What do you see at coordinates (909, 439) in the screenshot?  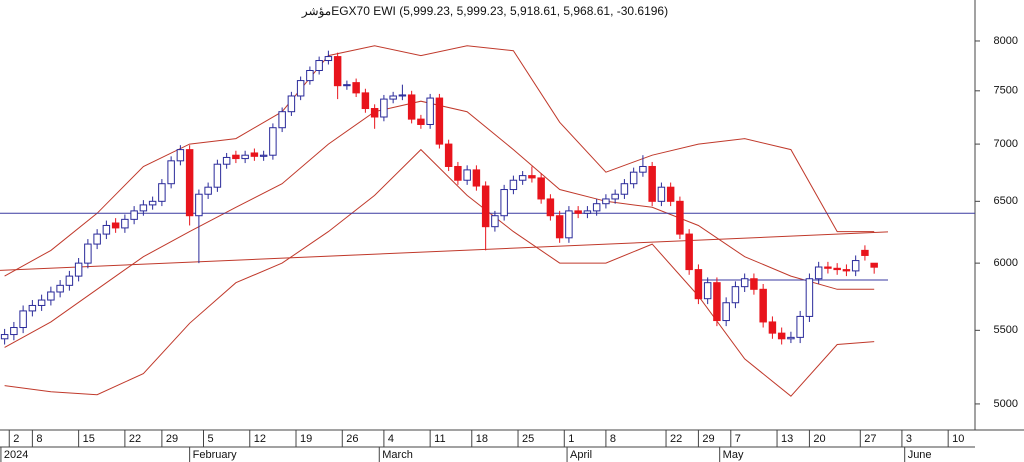 I see `x-tick-label: 3` at bounding box center [909, 439].